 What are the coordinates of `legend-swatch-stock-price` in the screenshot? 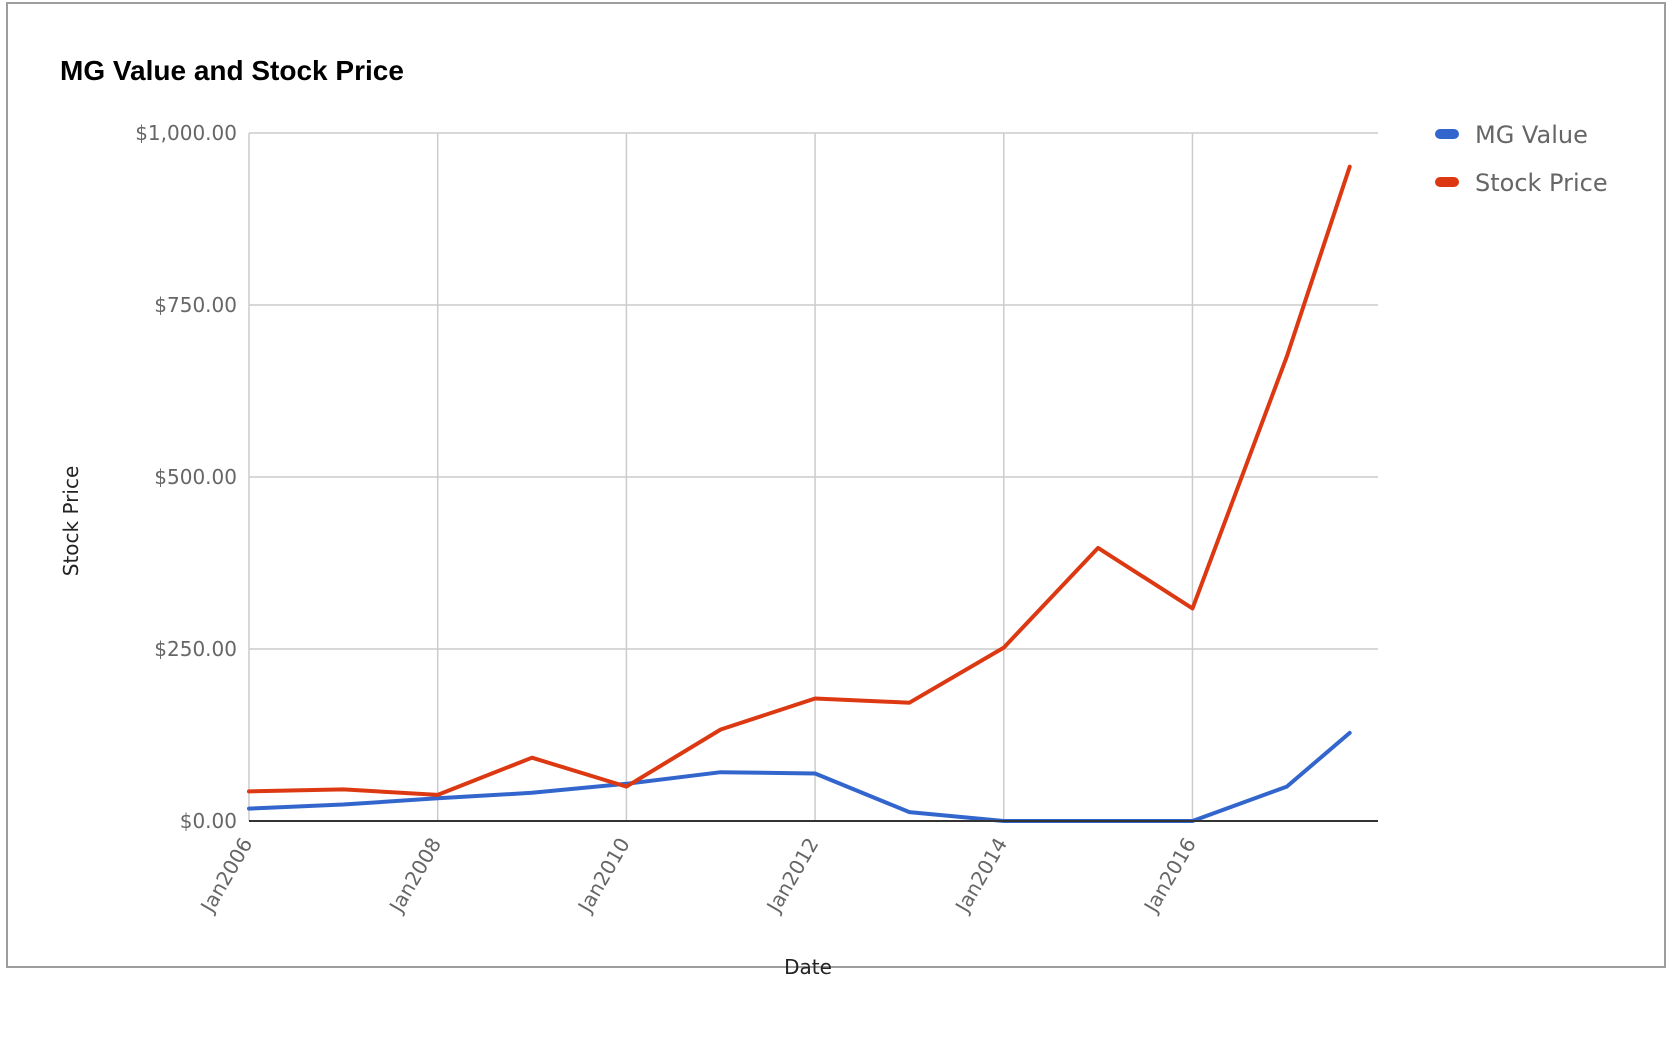 It's located at (1447, 182).